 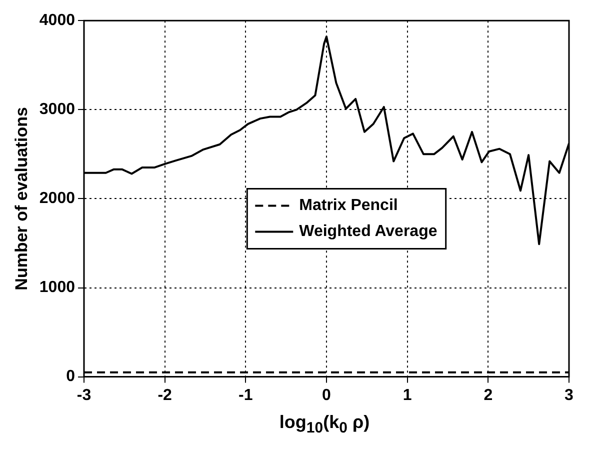 What do you see at coordinates (348, 205) in the screenshot?
I see `legend-label: Matrix Pencil` at bounding box center [348, 205].